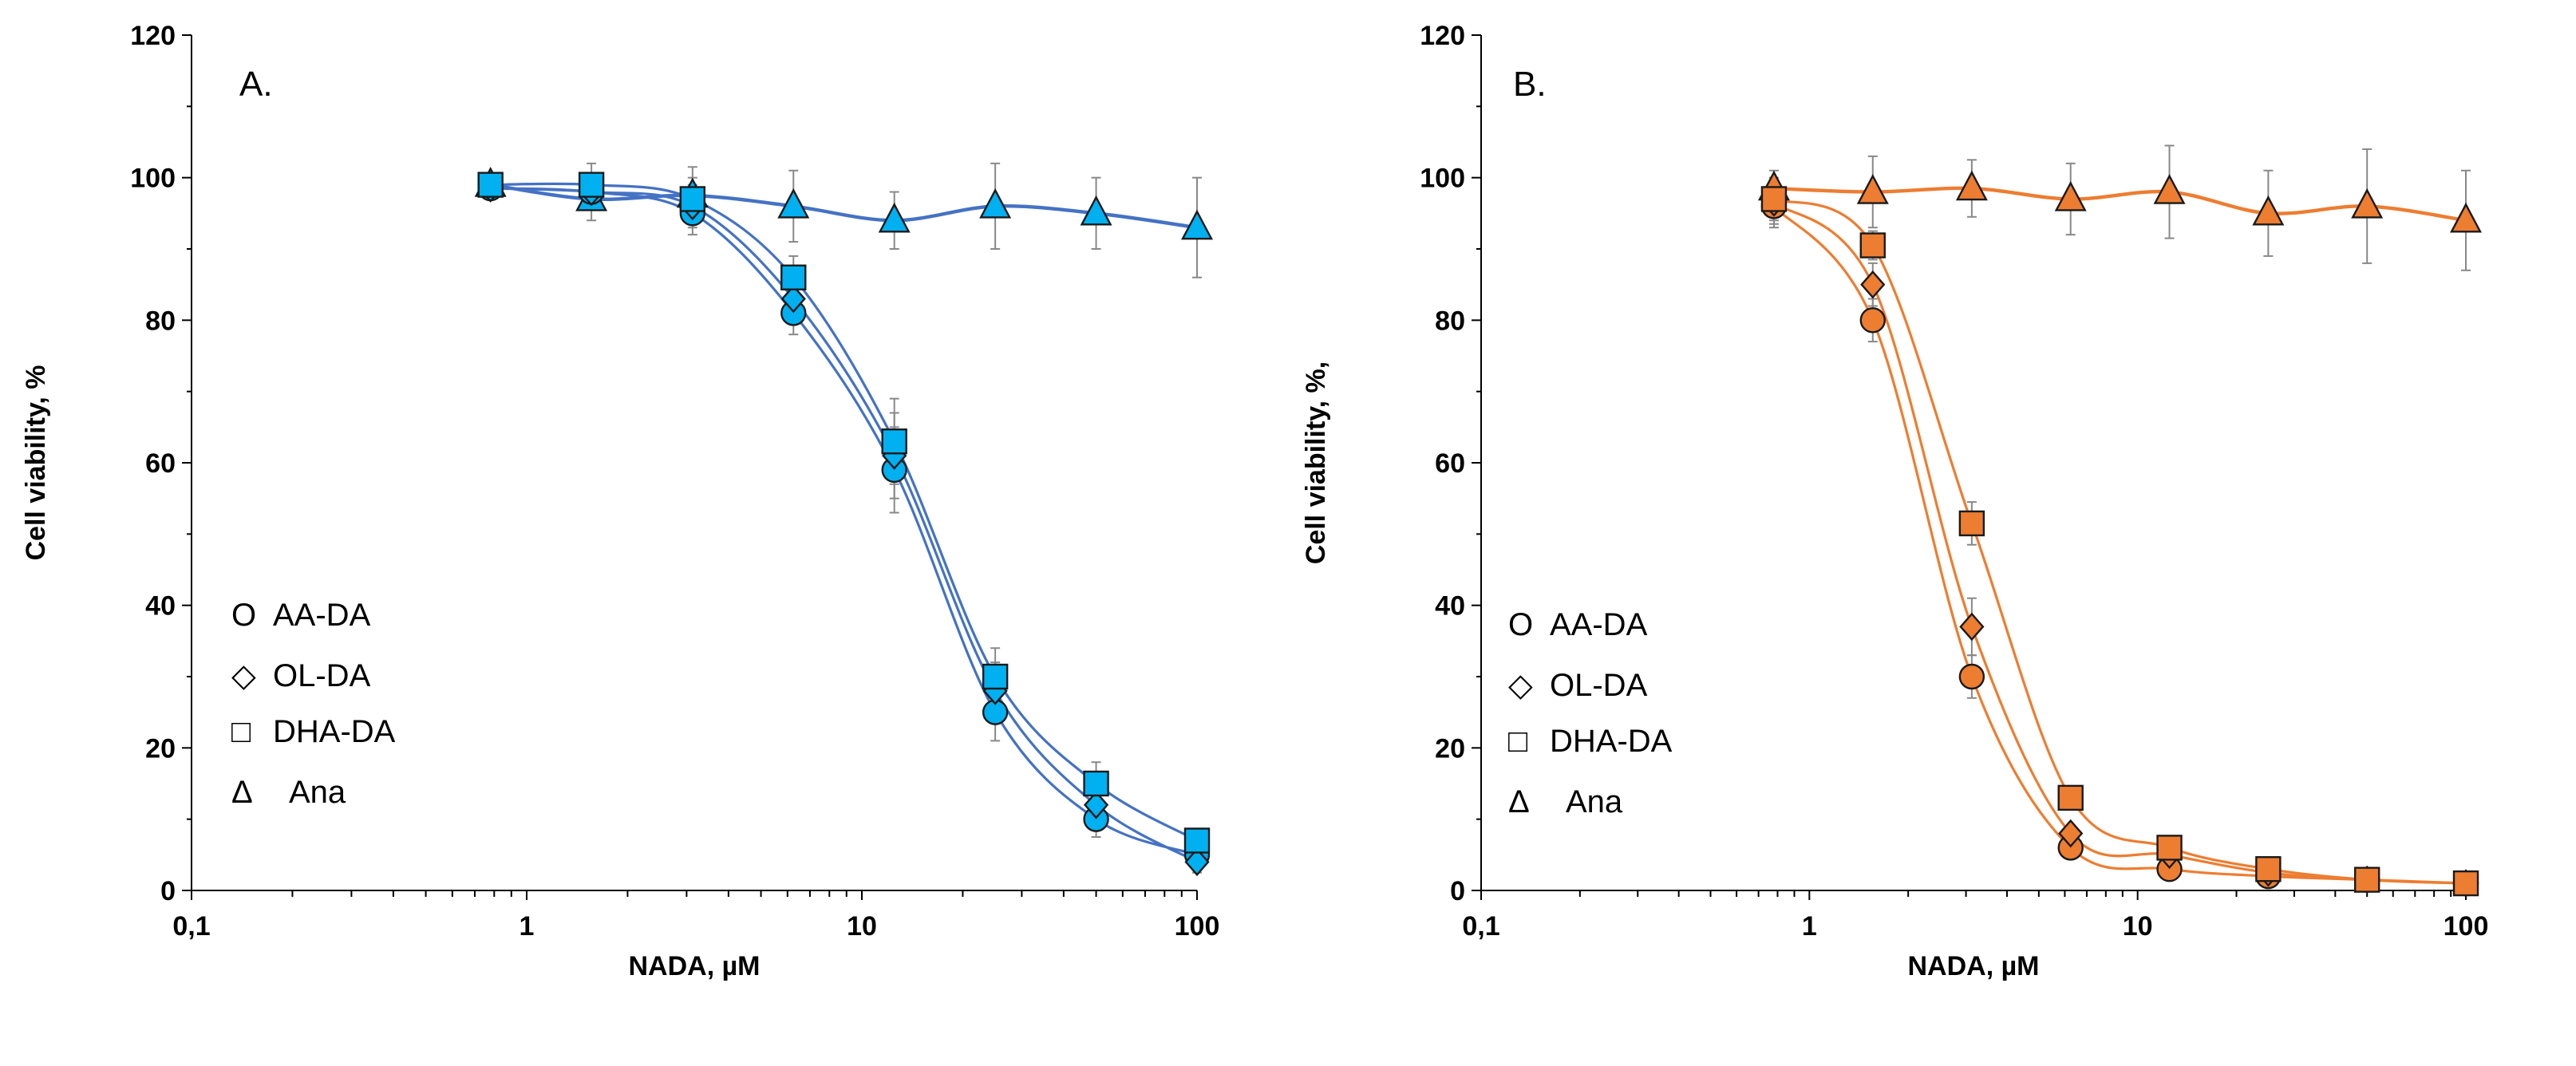 This screenshot has width=2576, height=1066. What do you see at coordinates (1530, 85) in the screenshot?
I see `panel-label: B.` at bounding box center [1530, 85].